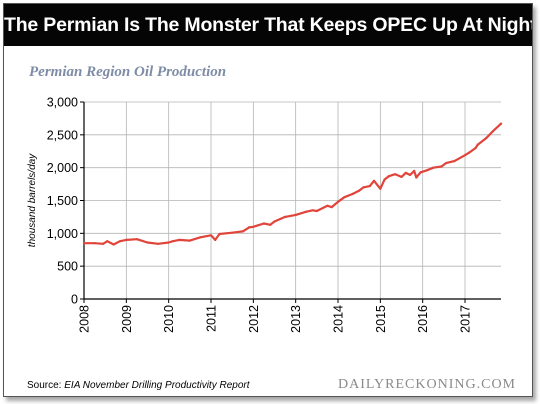 The width and height of the screenshot is (540, 404). Describe the element at coordinates (212, 318) in the screenshot. I see `x-tick-label: 2011` at that location.